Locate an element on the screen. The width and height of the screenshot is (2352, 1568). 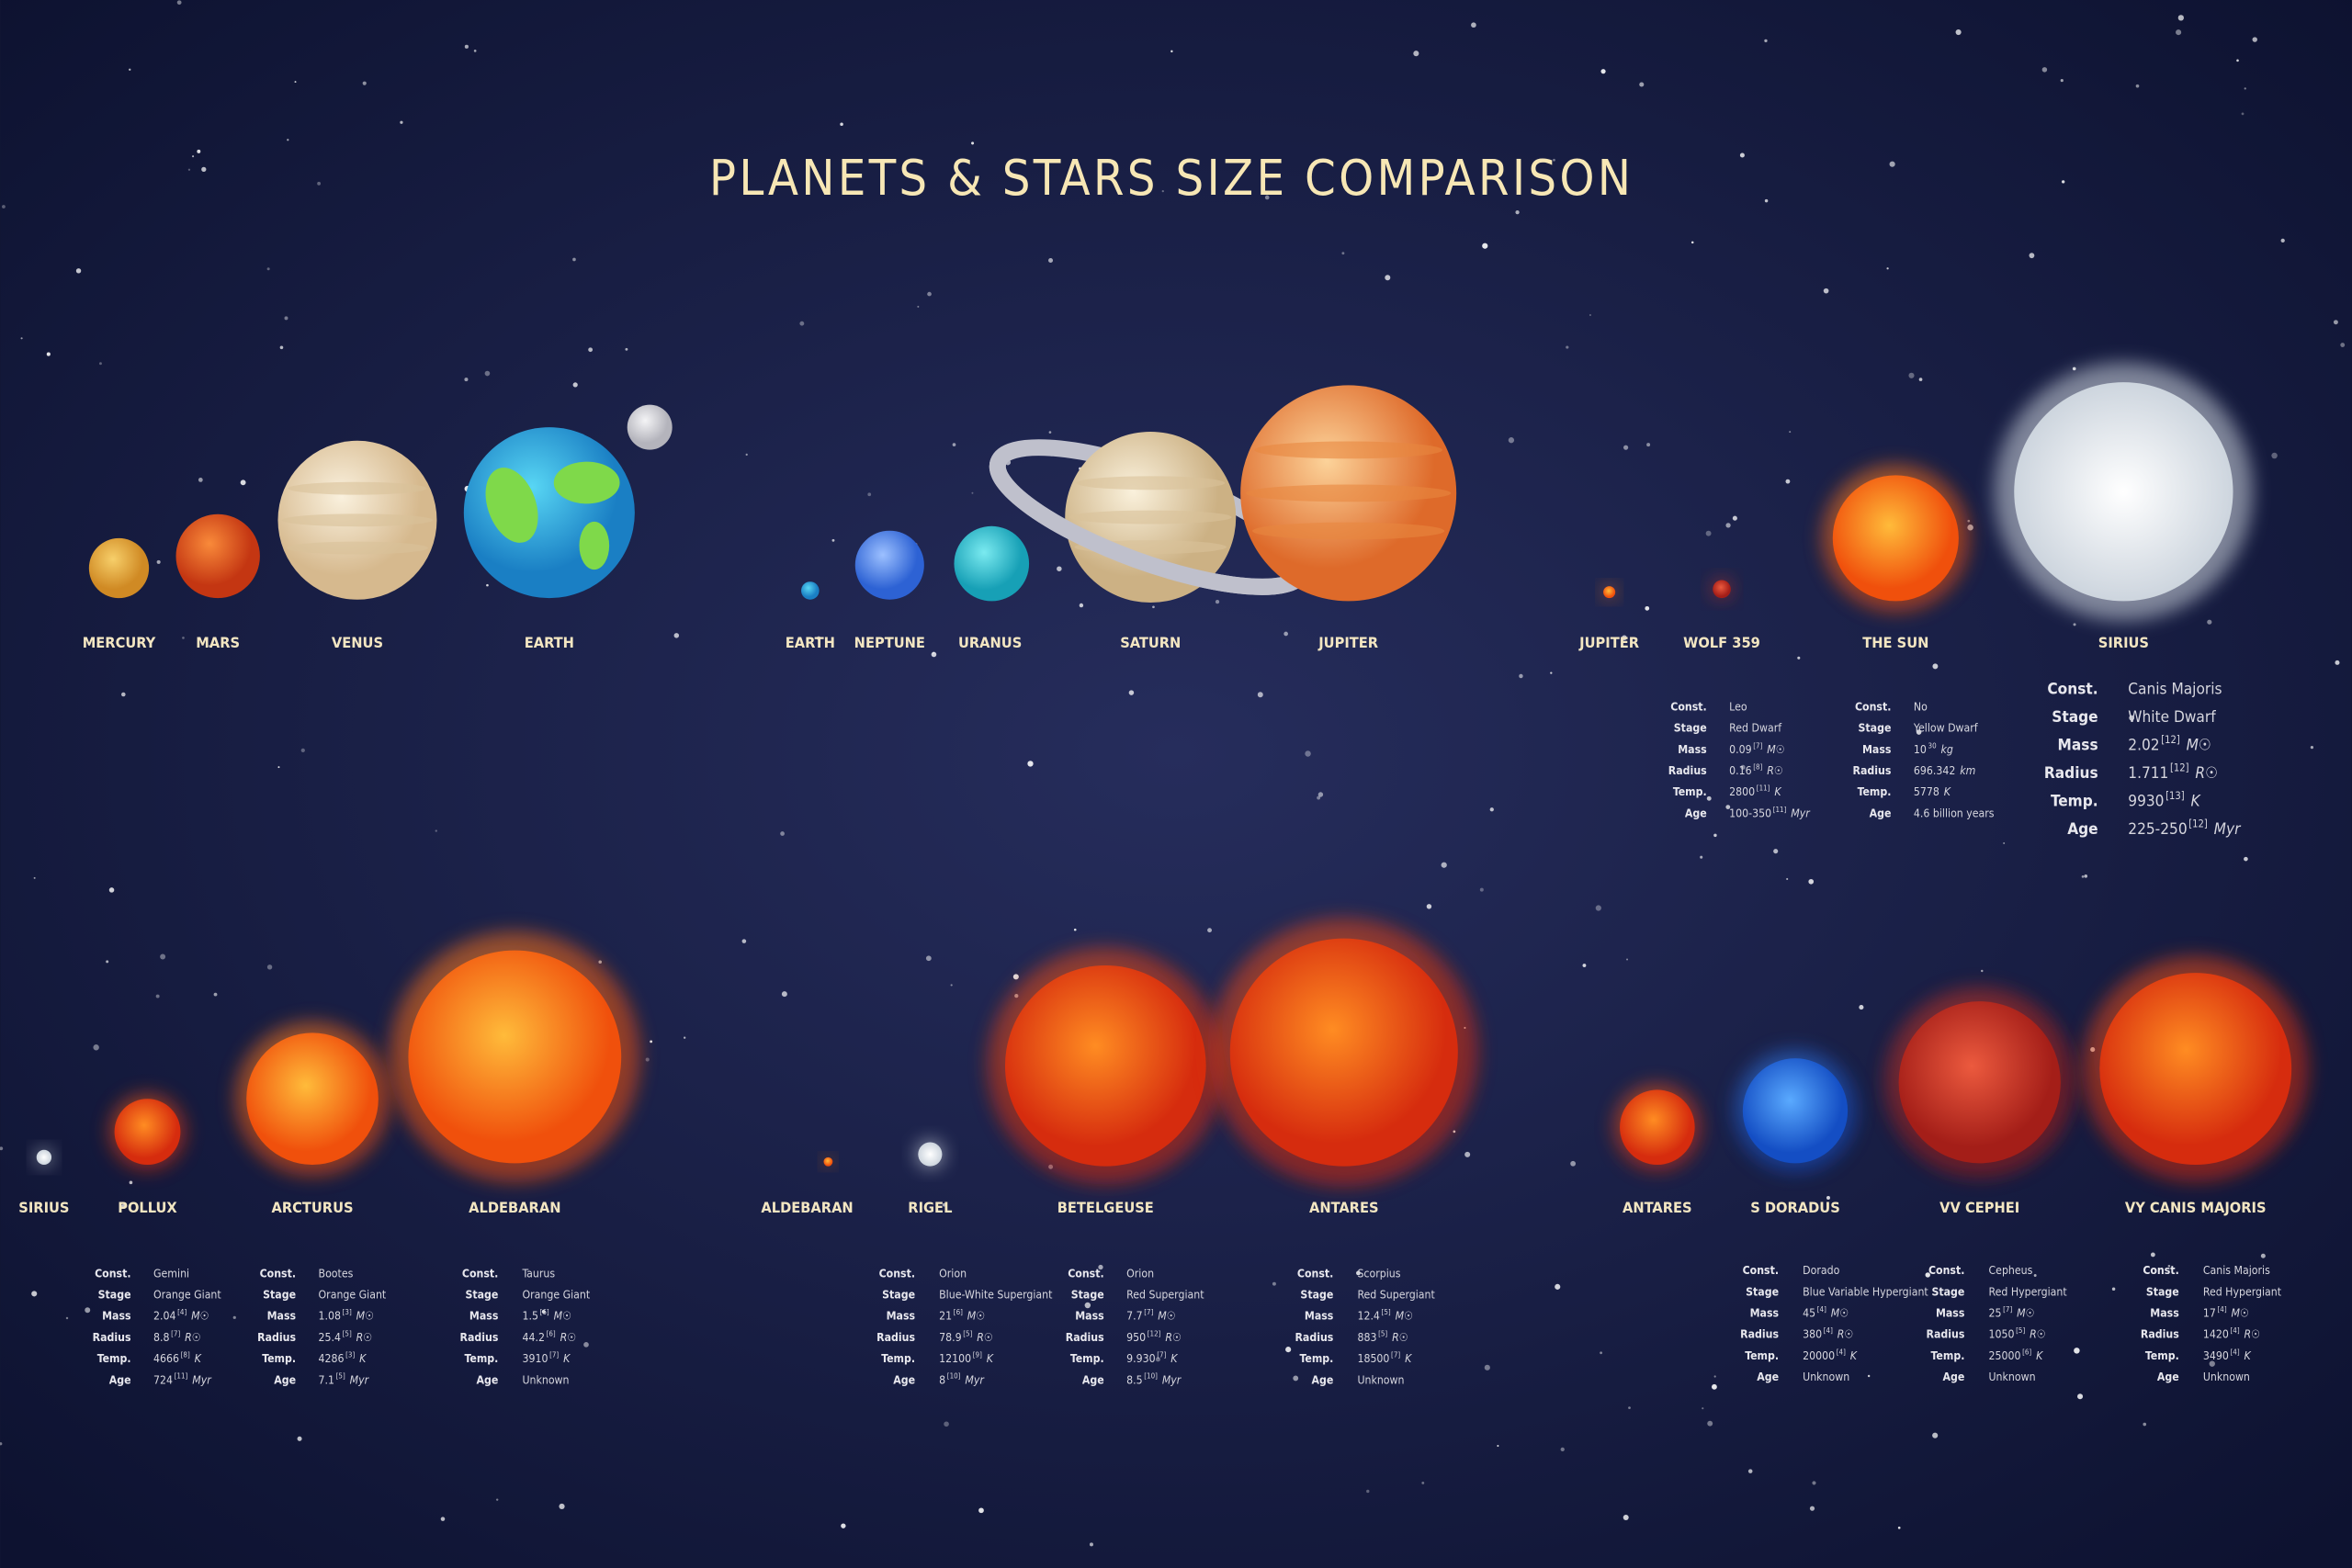
value: 7.7 is located at coordinates (1134, 1317).